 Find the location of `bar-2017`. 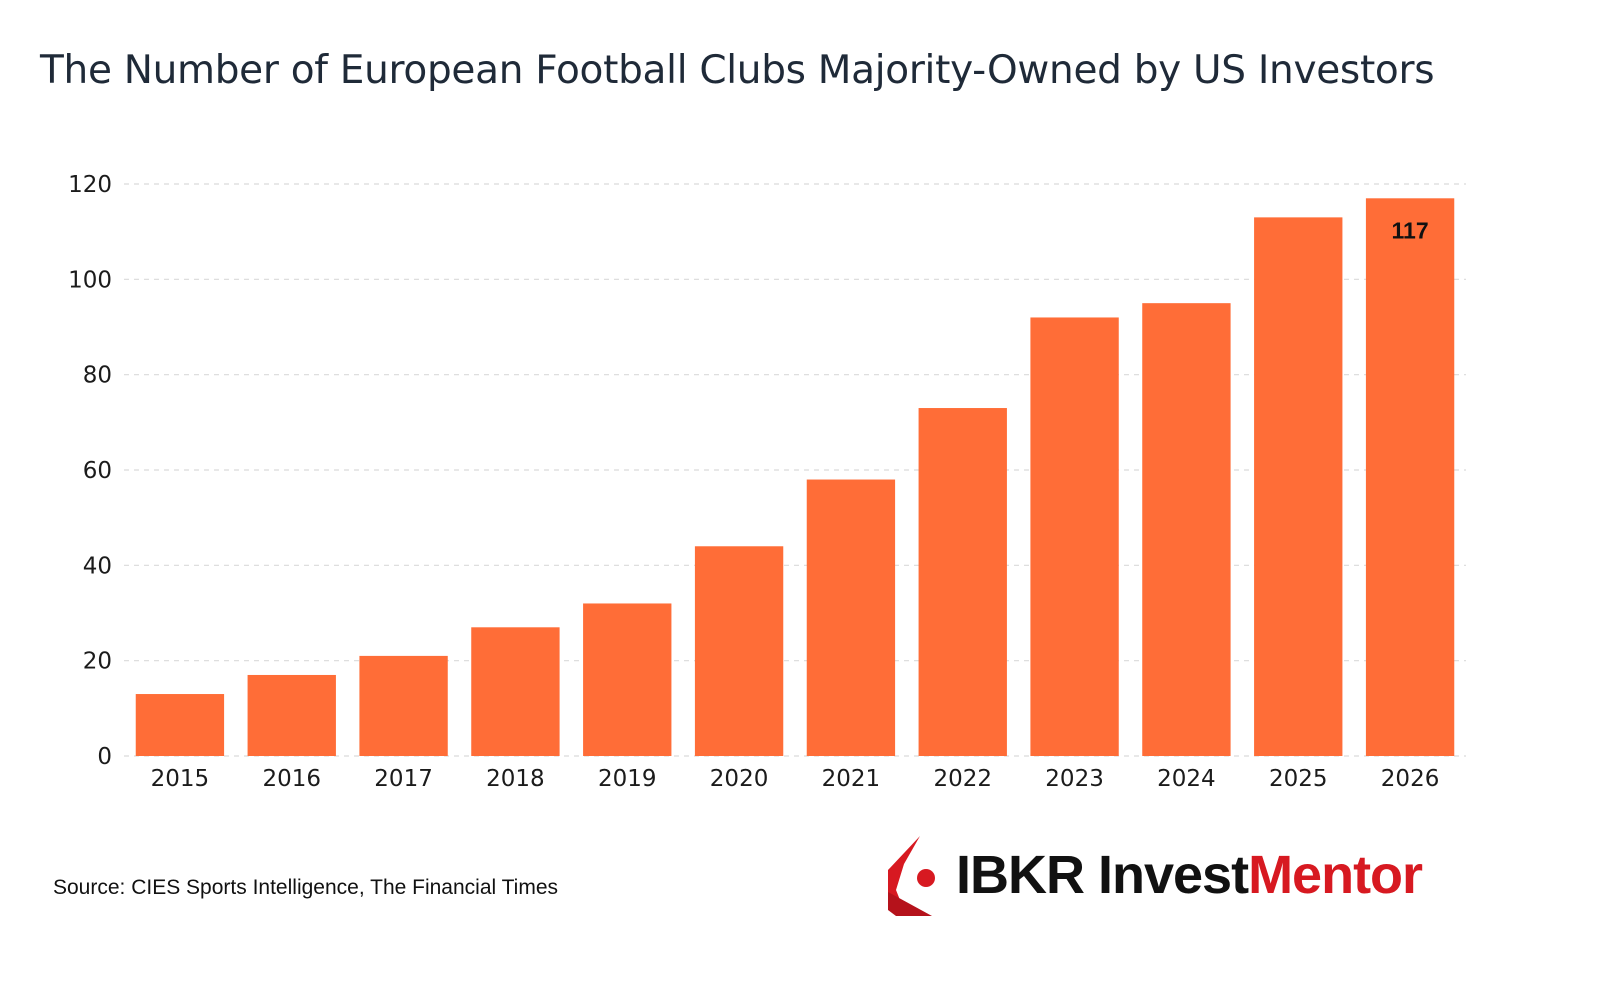

bar-2017 is located at coordinates (403, 705).